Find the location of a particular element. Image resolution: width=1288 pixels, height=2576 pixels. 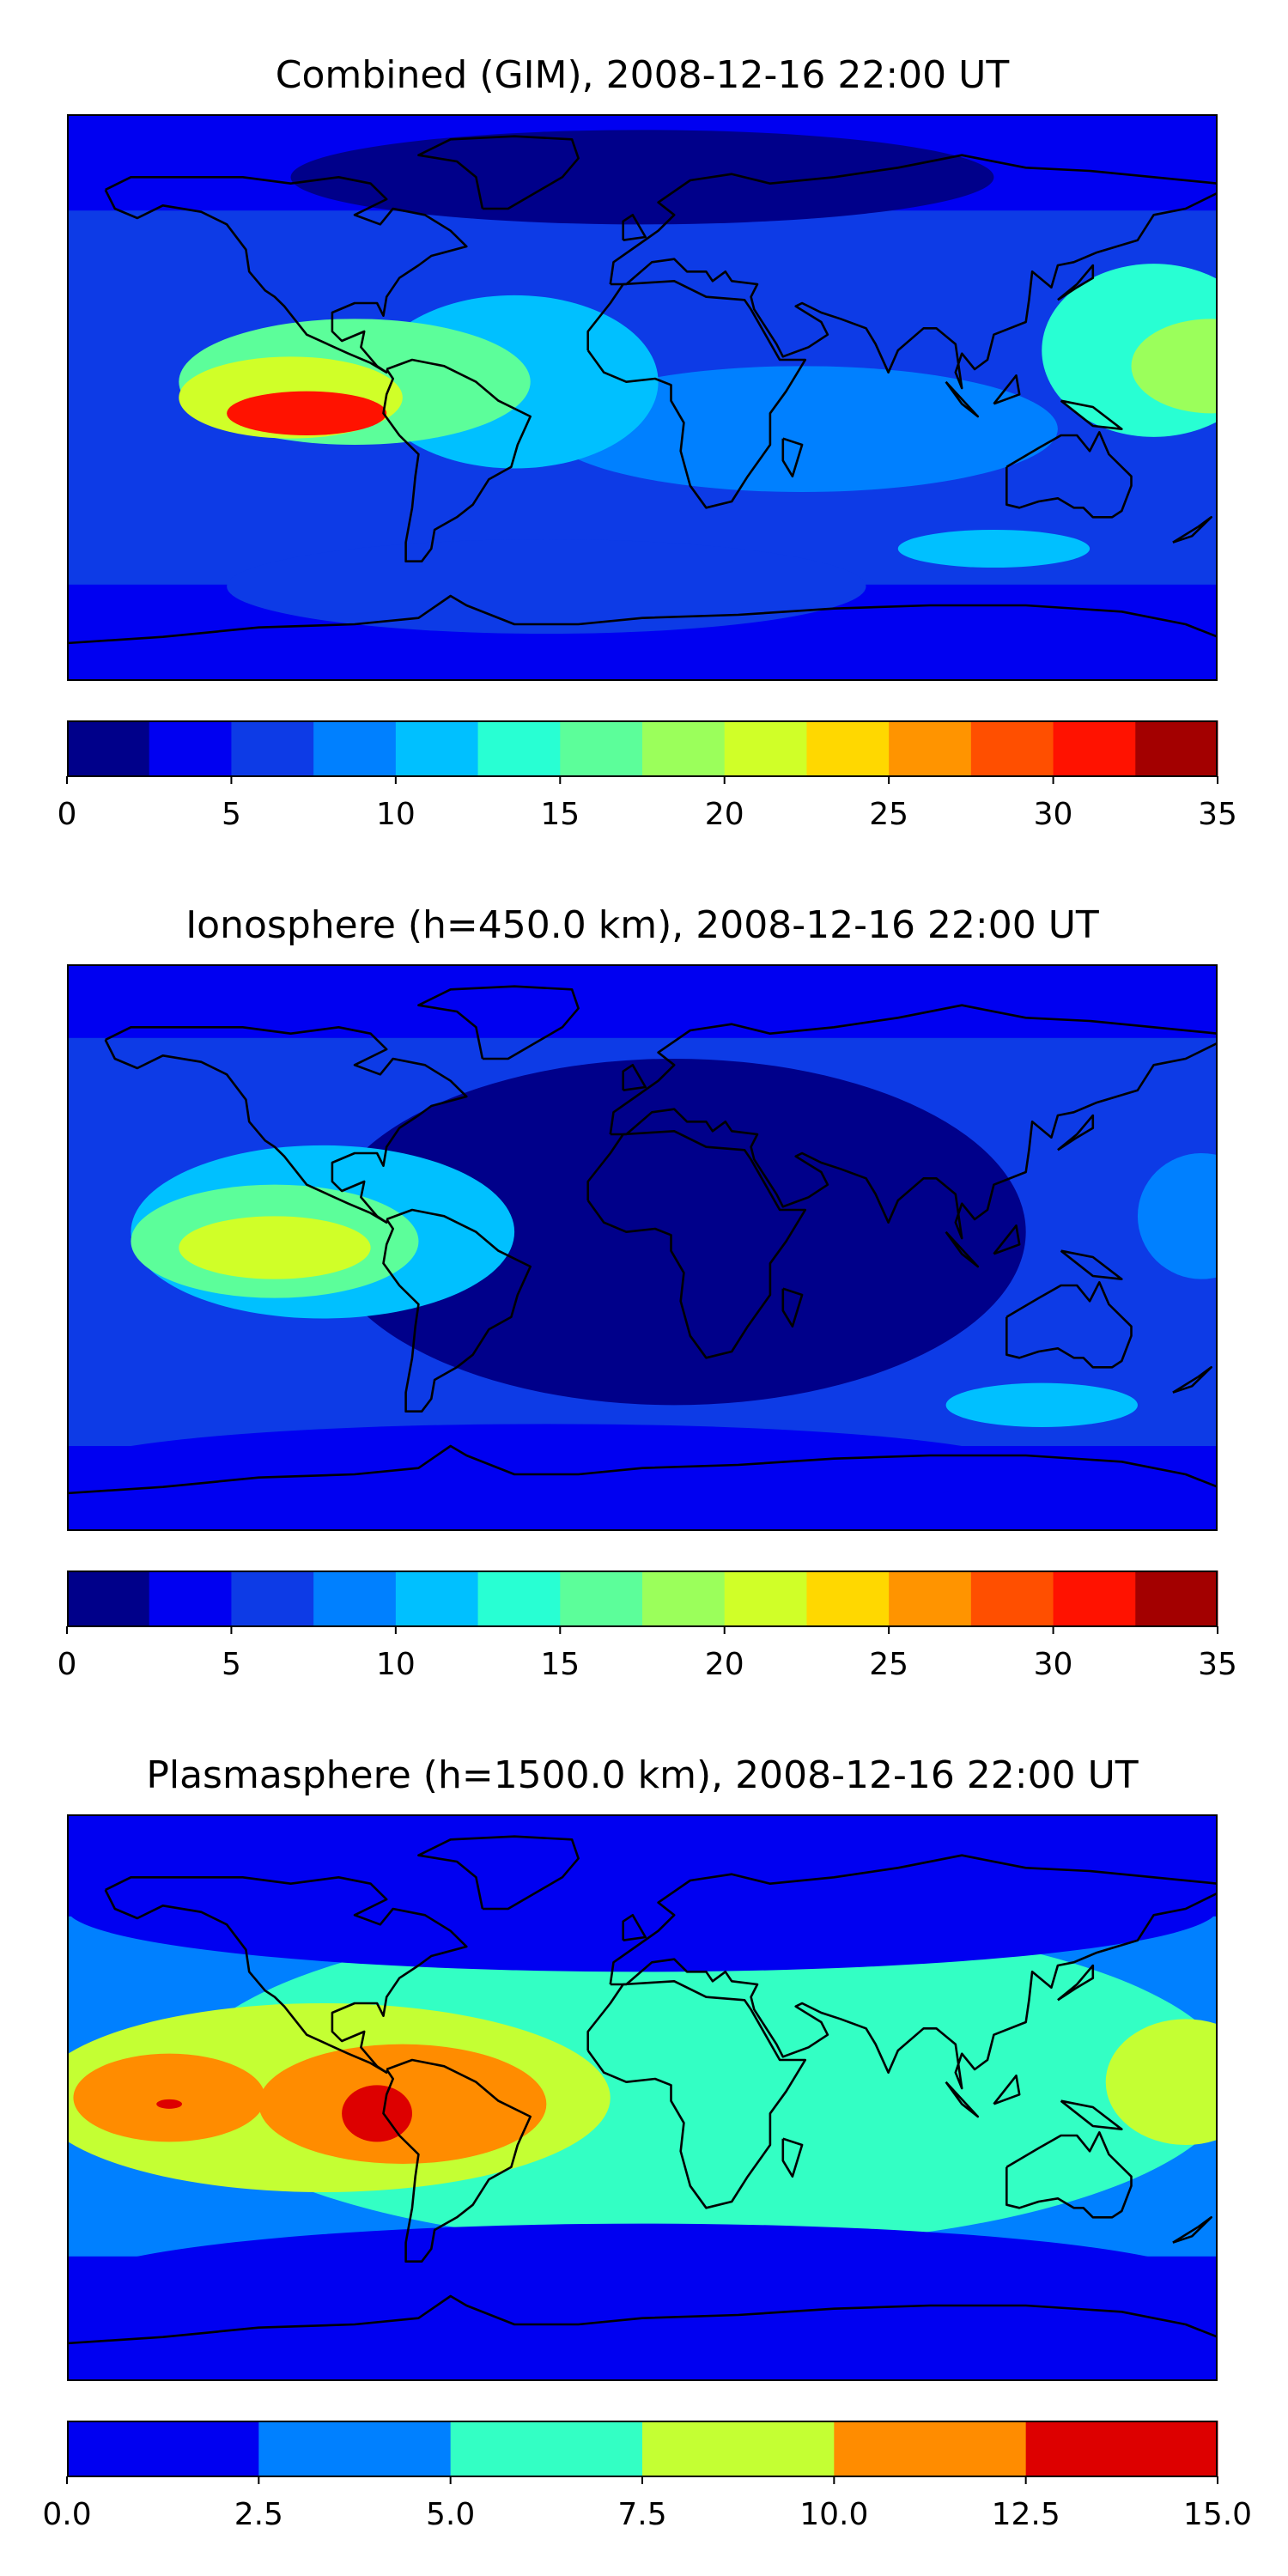

colorbar-frame is located at coordinates (642, 1599).